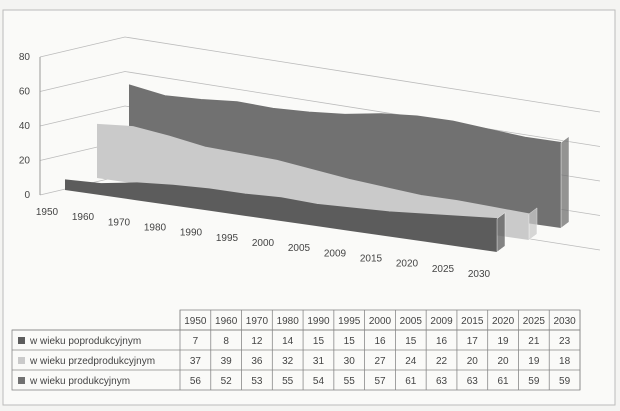  What do you see at coordinates (411, 321) in the screenshot?
I see `table-header: 2005` at bounding box center [411, 321].